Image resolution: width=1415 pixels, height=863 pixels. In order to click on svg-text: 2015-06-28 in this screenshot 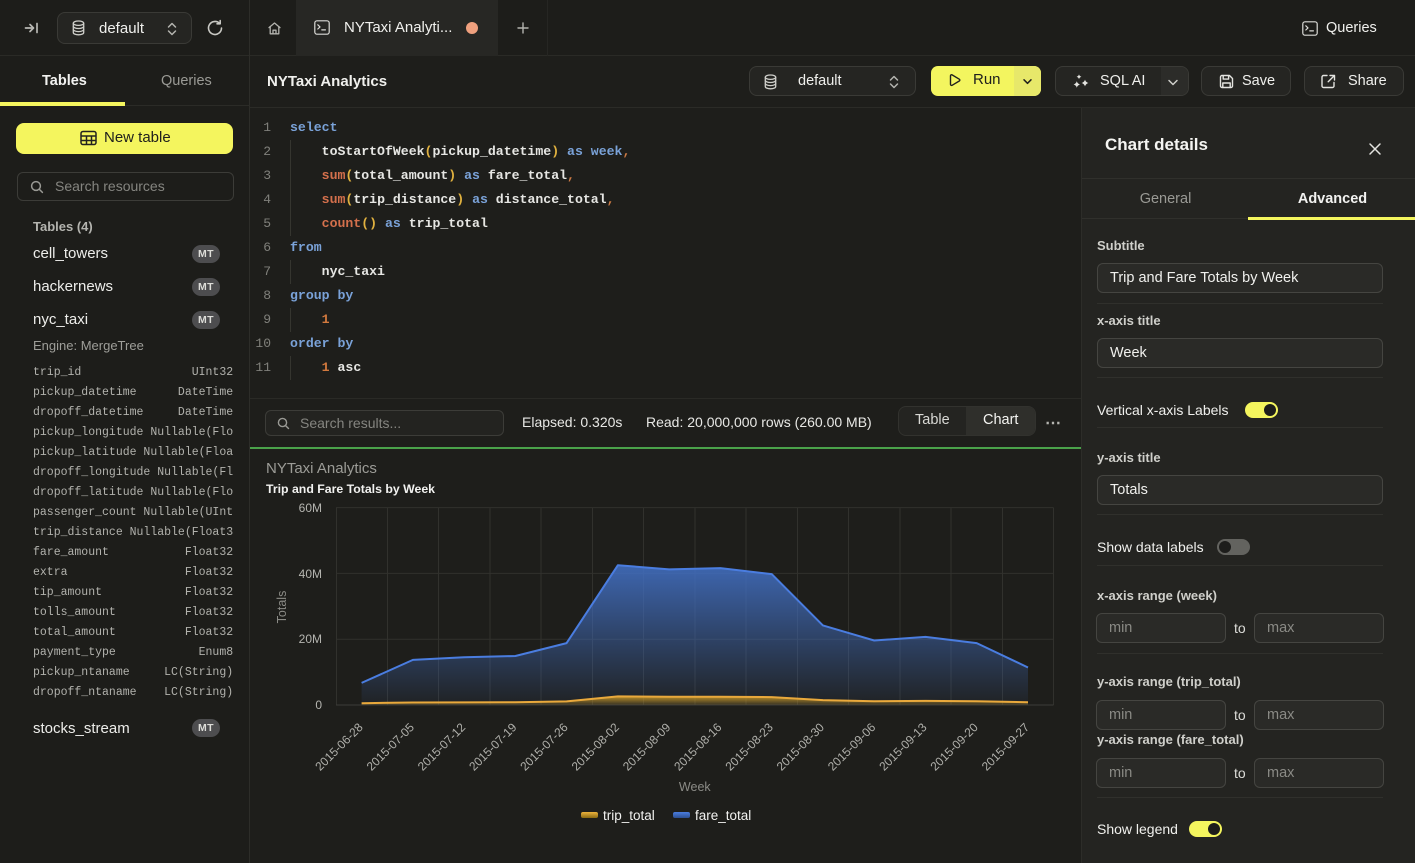, I will do `click(339, 747)`.